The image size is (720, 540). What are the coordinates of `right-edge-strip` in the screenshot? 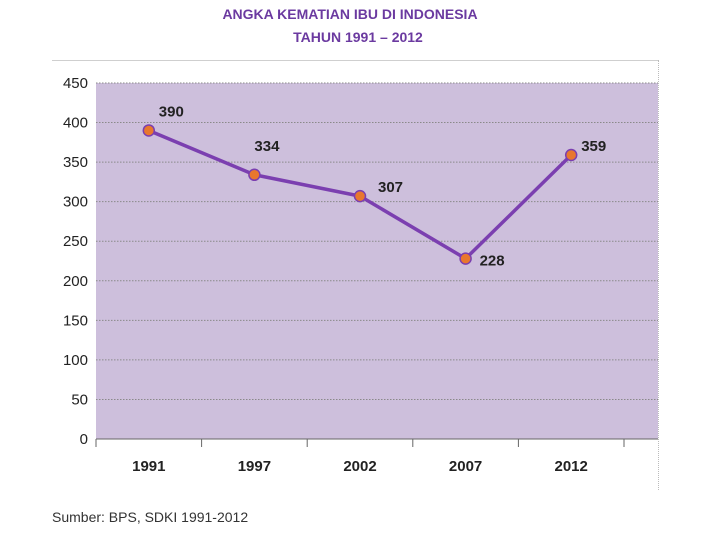 It's located at (689, 275).